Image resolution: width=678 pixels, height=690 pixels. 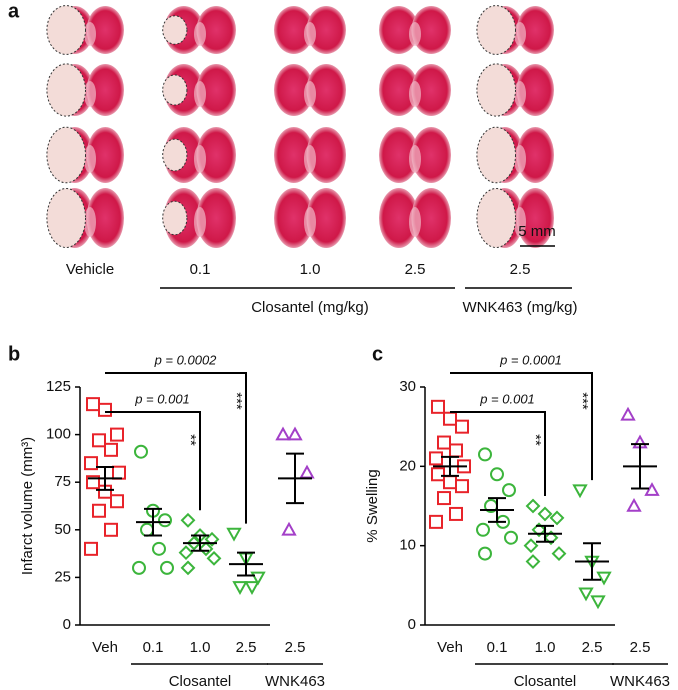 I want to click on y-tick-label: 10, so click(x=407, y=545).